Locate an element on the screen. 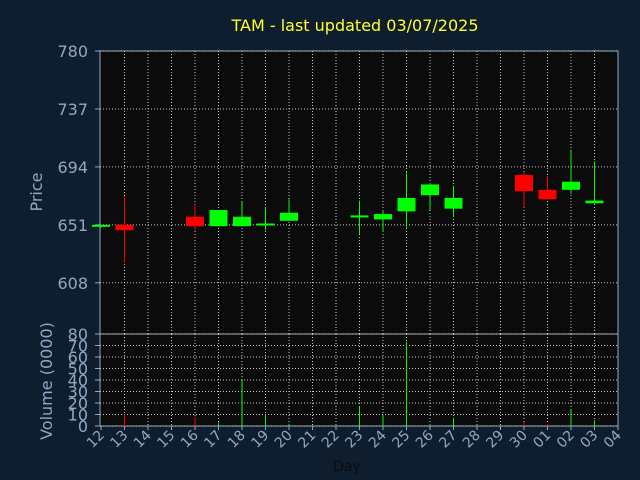 This screenshot has height=480, width=640. x-tick-label: 28 is located at coordinates (472, 440).